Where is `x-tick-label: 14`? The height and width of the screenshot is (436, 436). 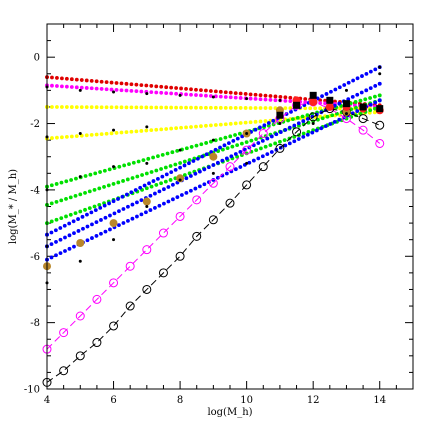 x-tick-label: 14 is located at coordinates (379, 400).